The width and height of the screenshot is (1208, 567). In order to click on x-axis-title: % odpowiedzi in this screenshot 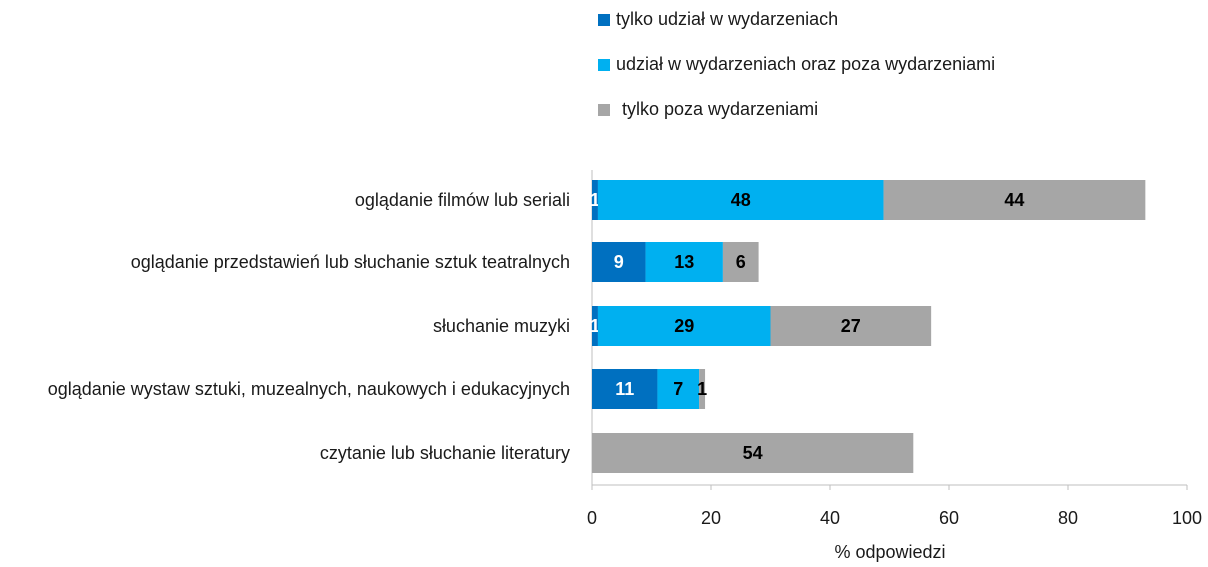, I will do `click(889, 552)`.